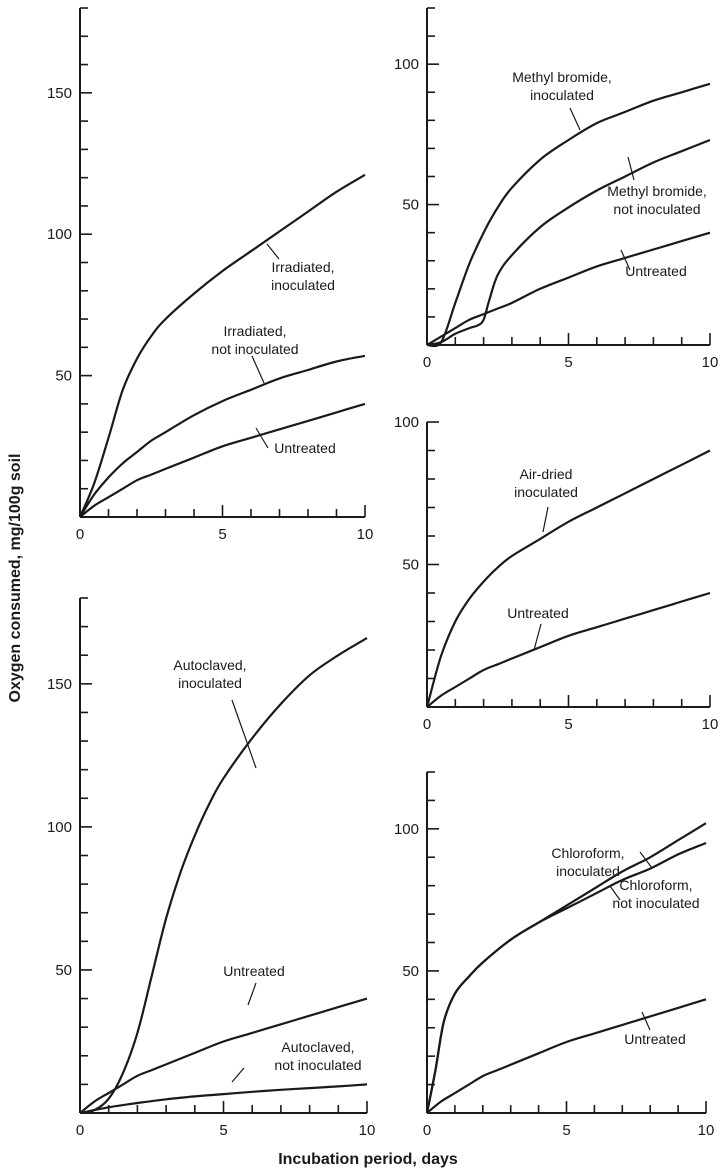 This screenshot has height=1171, width=723. What do you see at coordinates (303, 276) in the screenshot?
I see `series-label: Irradiated, inoculated` at bounding box center [303, 276].